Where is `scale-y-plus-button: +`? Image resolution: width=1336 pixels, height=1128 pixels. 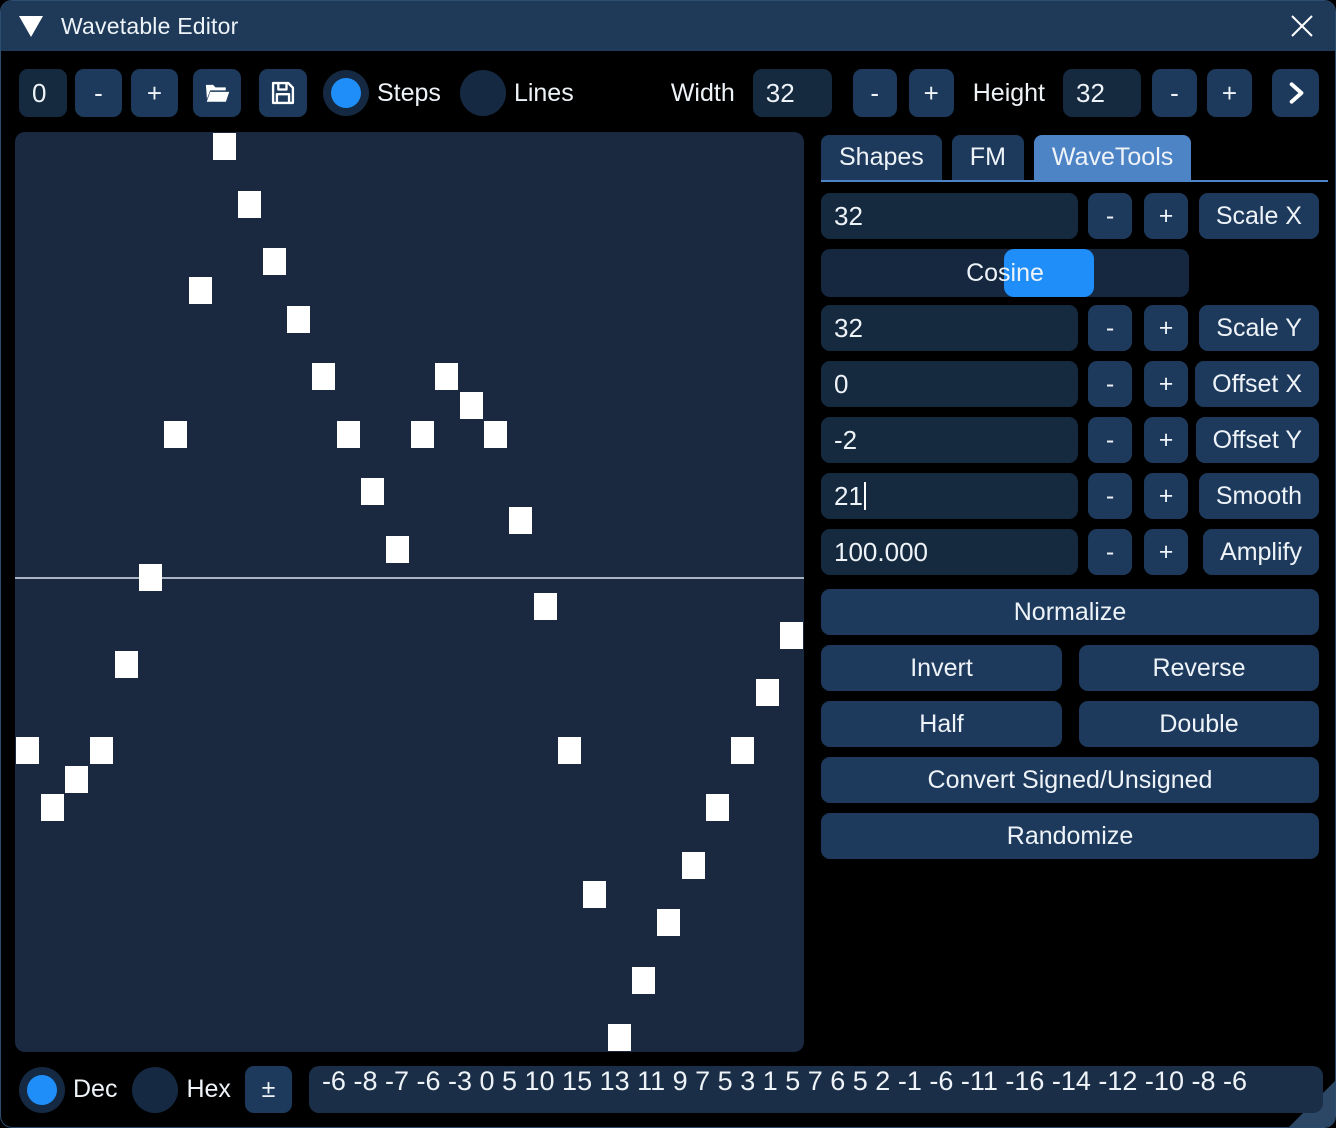 scale-y-plus-button: + is located at coordinates (1166, 328).